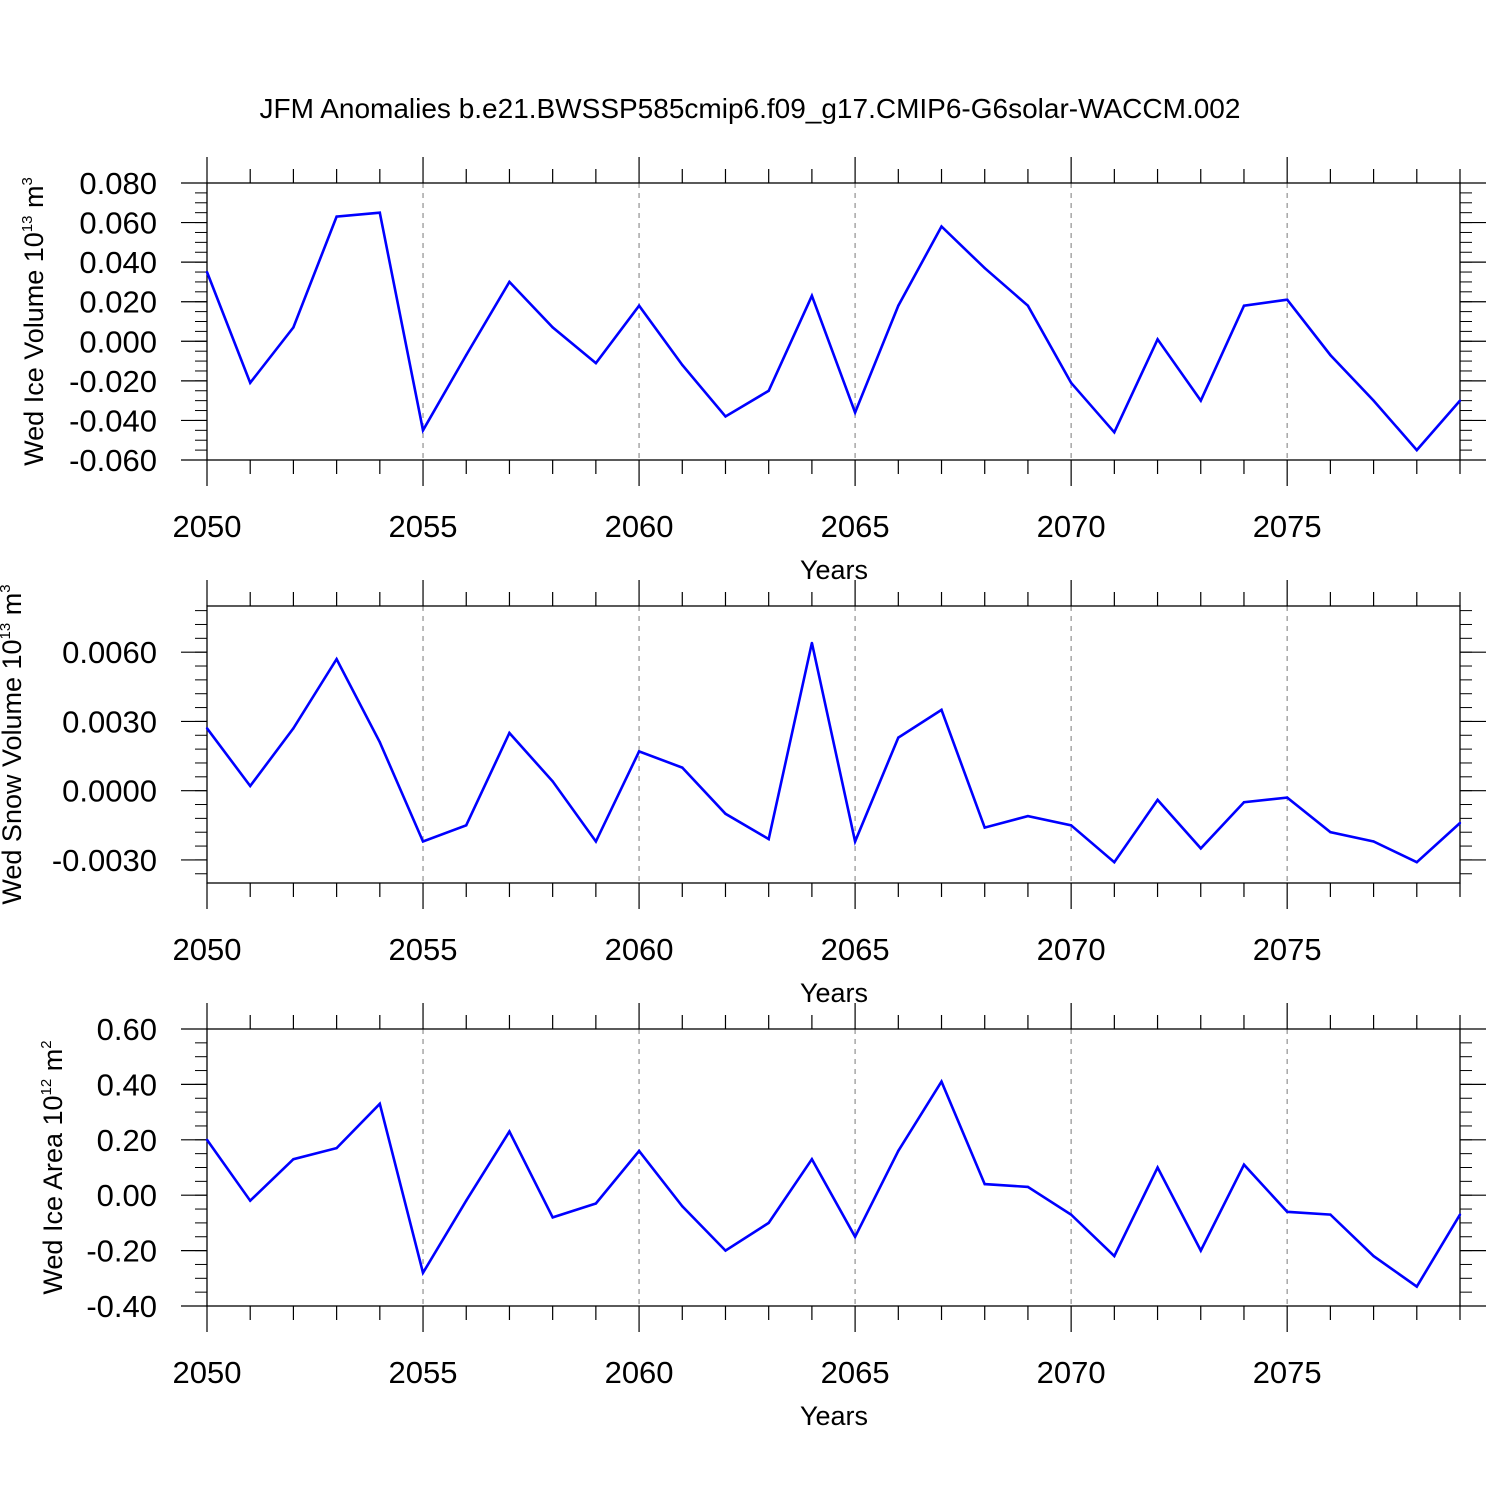 This screenshot has width=1500, height=1500. I want to click on y-tick-label: -0.020, so click(113, 381).